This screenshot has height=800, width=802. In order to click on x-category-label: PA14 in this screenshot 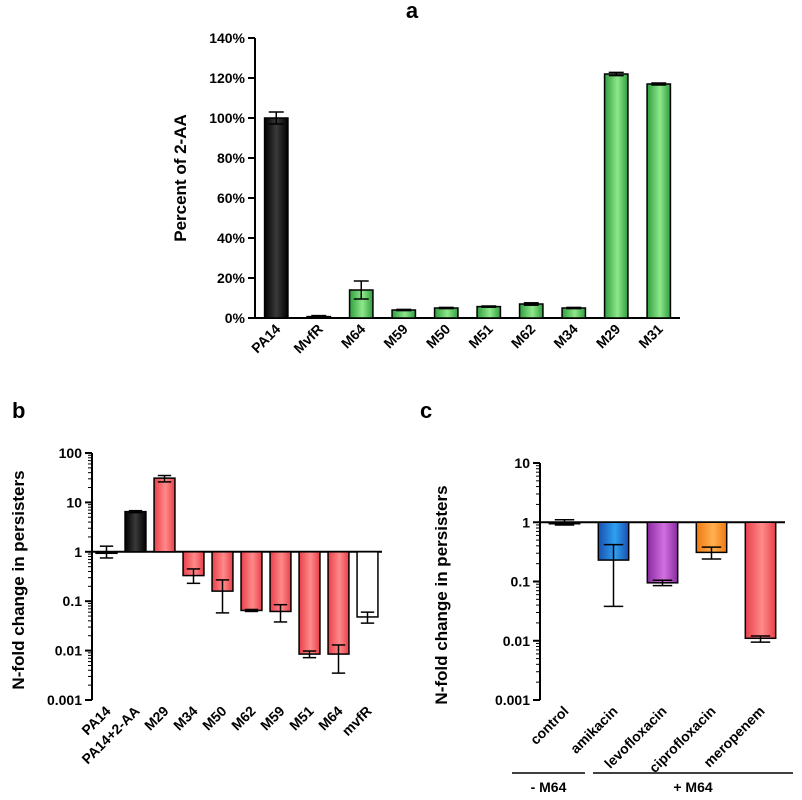, I will do `click(265, 338)`.